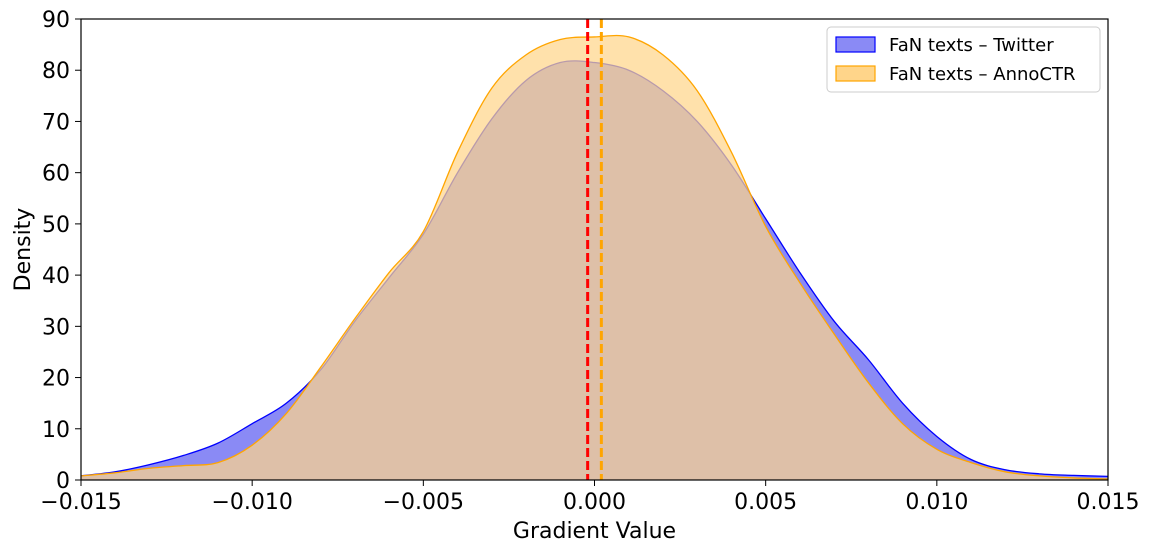 This screenshot has width=1154, height=553. I want to click on mean-lines, so click(594, 249).